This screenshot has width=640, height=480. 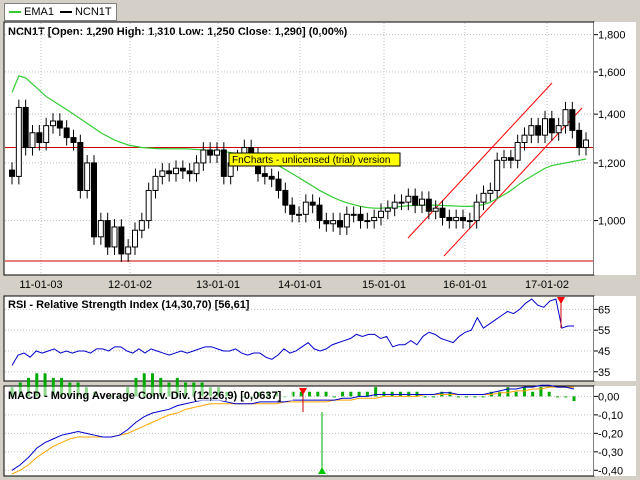 What do you see at coordinates (65, 12) in the screenshot?
I see `legend-swatch-price` at bounding box center [65, 12].